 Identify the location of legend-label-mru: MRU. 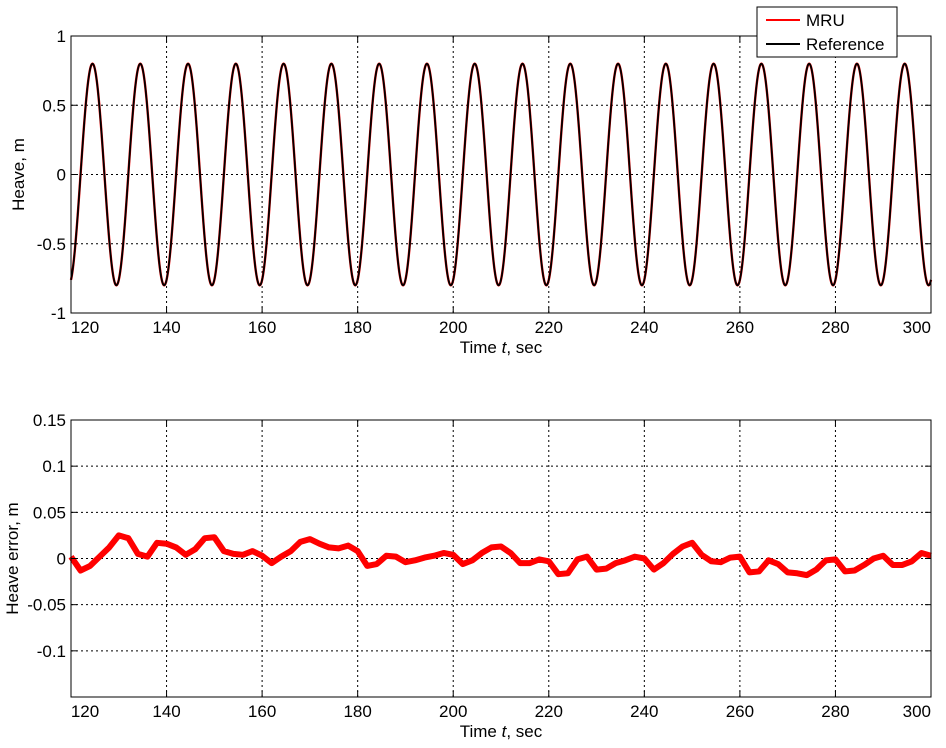
(825, 20).